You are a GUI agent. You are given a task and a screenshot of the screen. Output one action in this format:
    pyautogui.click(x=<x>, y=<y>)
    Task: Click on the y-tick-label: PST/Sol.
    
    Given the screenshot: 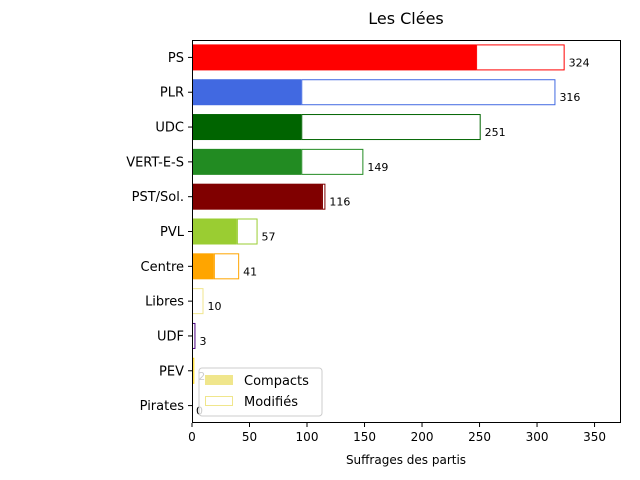 What is the action you would take?
    pyautogui.click(x=158, y=197)
    